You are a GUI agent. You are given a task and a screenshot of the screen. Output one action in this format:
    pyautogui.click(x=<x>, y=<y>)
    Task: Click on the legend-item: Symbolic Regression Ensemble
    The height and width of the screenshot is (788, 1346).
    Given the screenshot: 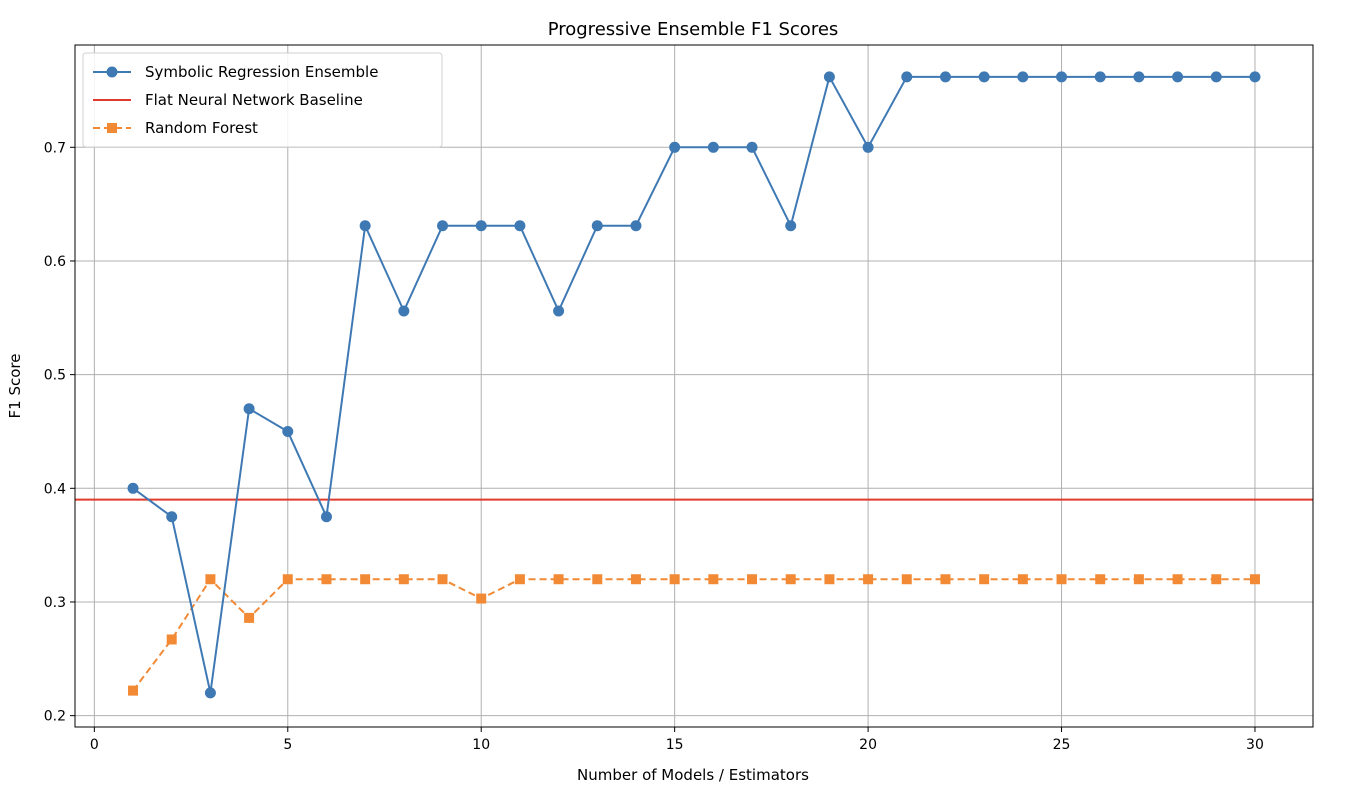 What is the action you would take?
    pyautogui.click(x=235, y=72)
    